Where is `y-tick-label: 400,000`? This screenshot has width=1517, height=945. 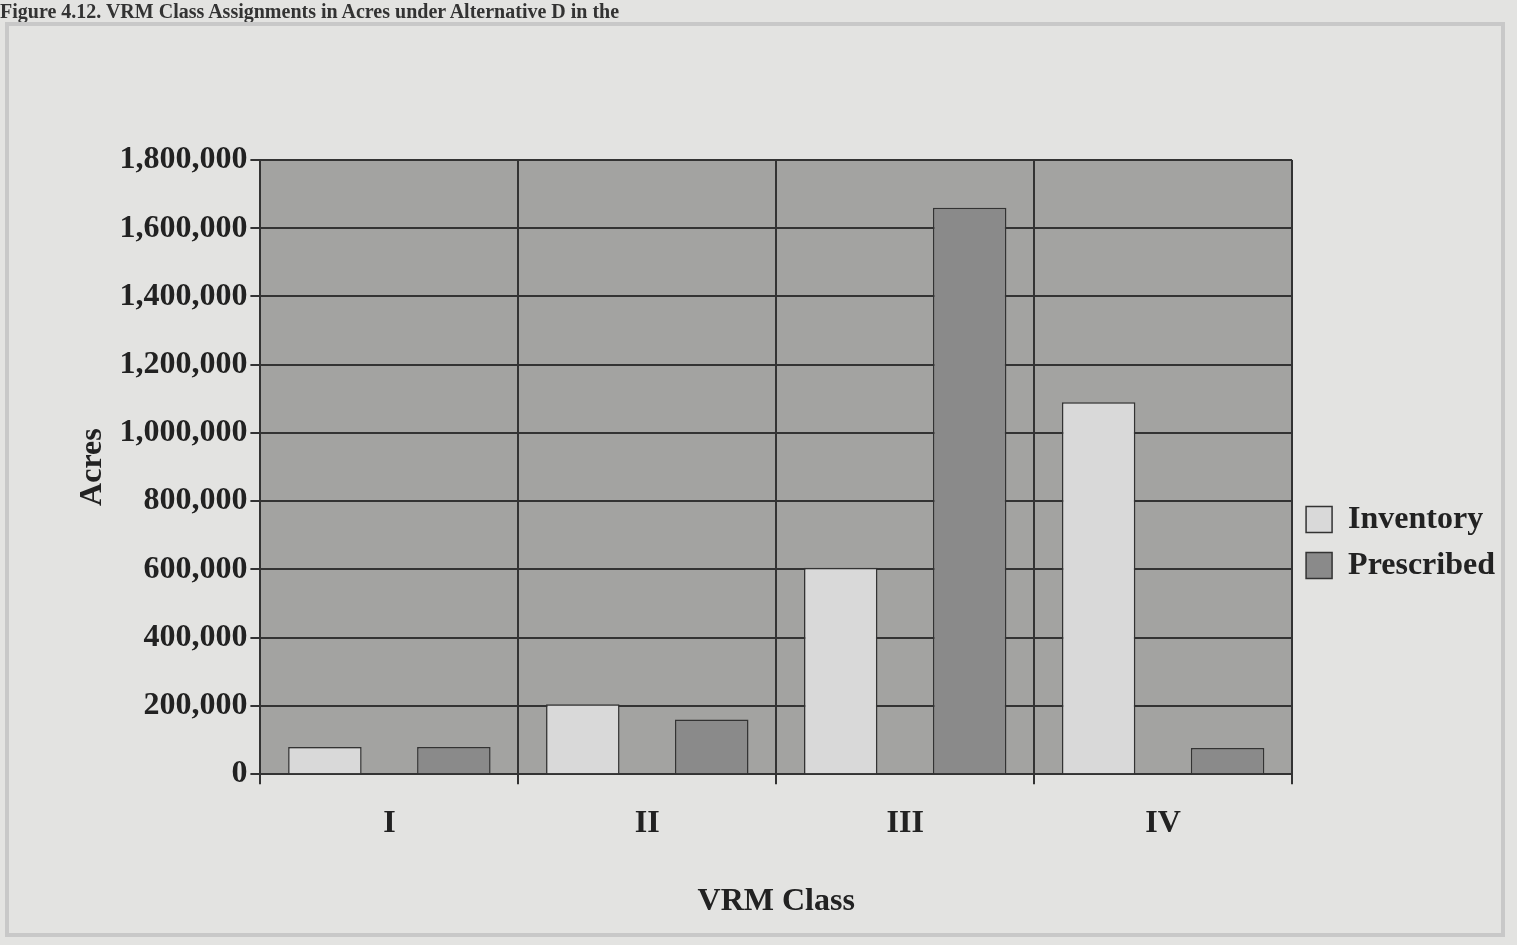
y-tick-label: 400,000 is located at coordinates (195, 634).